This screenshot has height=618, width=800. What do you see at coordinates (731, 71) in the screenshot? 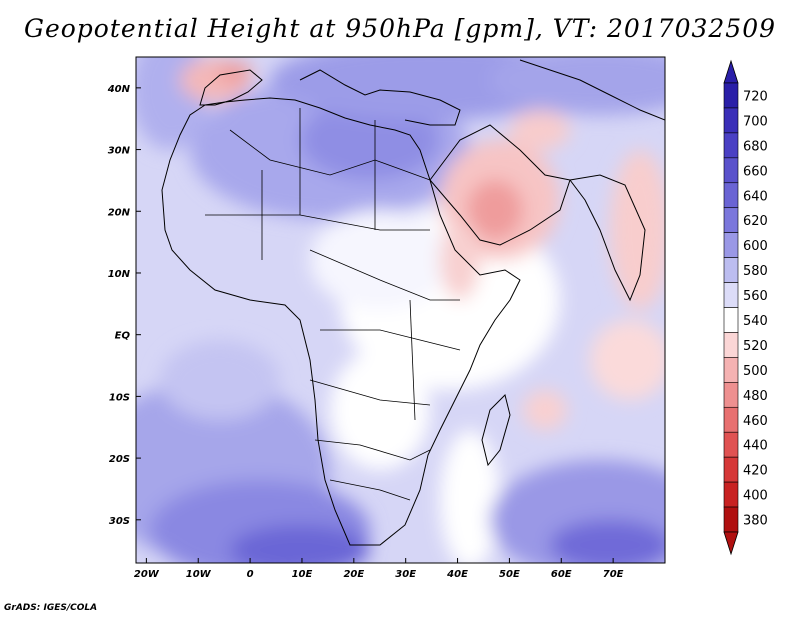
I see `colorbar-top-arrow` at bounding box center [731, 71].